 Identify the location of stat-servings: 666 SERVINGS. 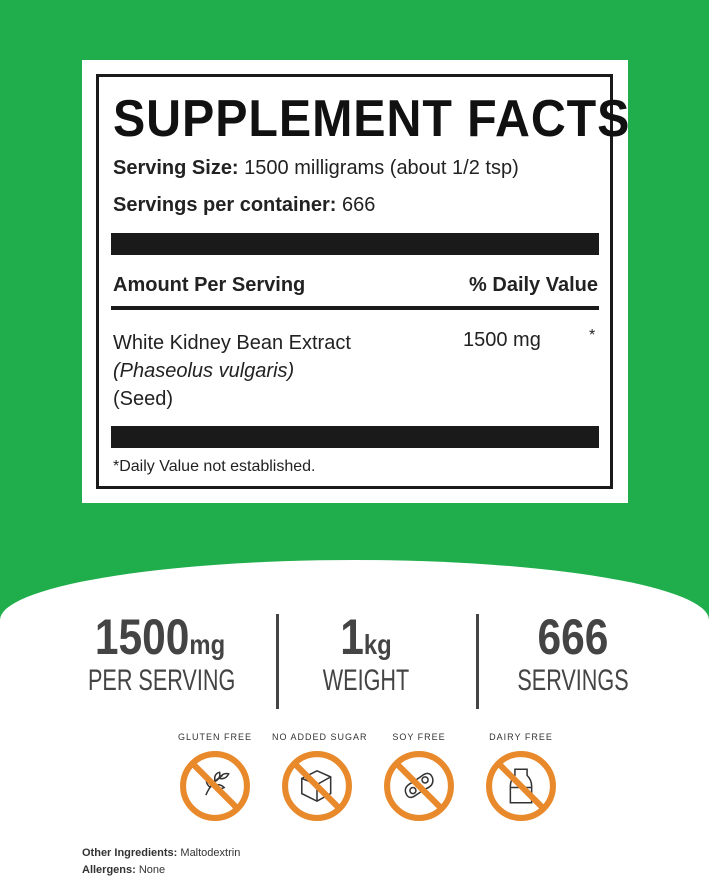
(573, 653).